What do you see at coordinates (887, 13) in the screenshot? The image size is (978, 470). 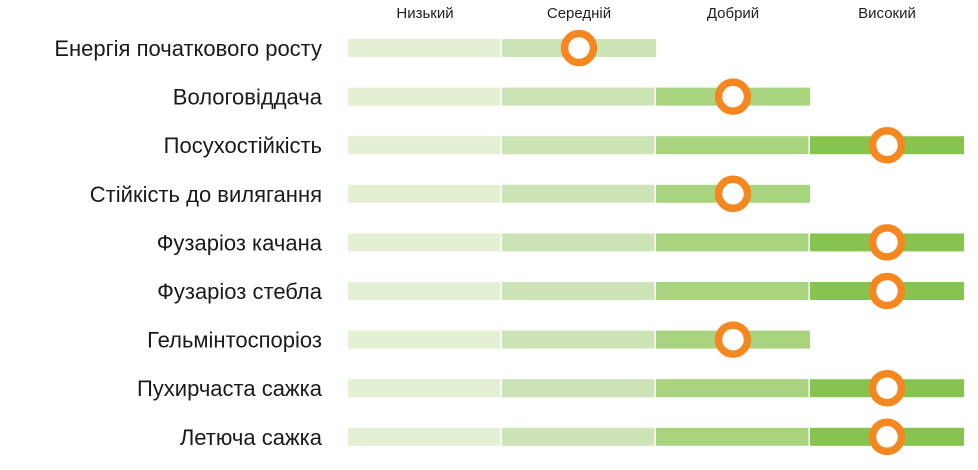 I see `level-label-3: Високий` at bounding box center [887, 13].